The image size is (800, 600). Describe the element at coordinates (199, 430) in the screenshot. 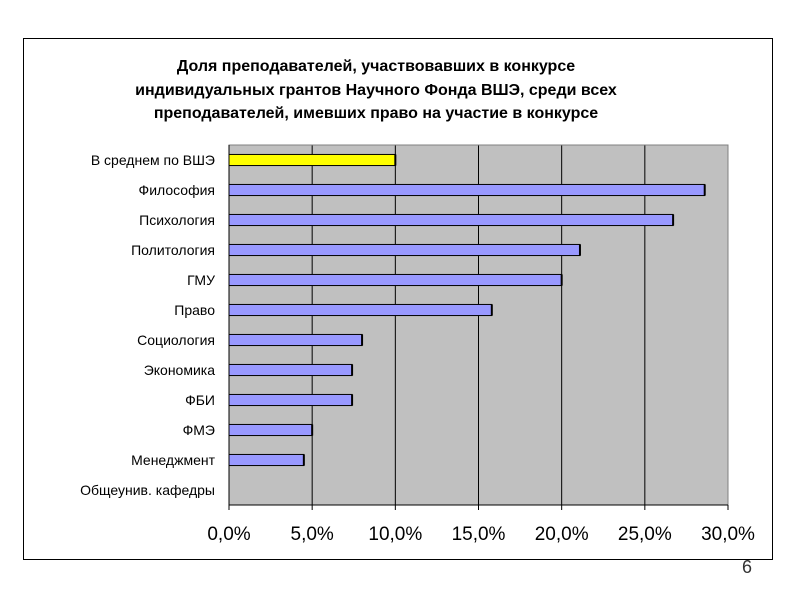

I see `category-label-9: ФМЭ` at that location.